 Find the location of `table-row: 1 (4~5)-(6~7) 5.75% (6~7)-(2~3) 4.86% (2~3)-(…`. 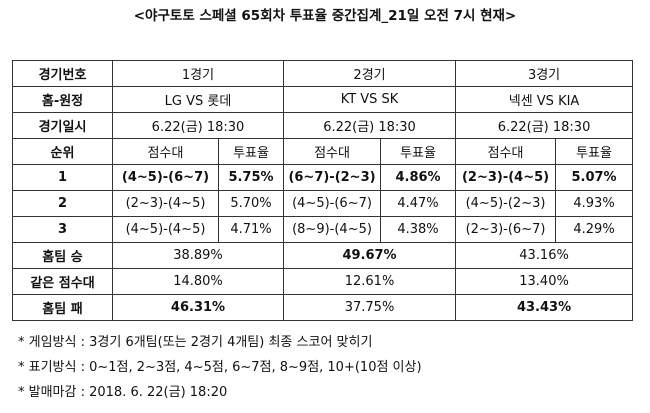

table-row: 1 (4~5)-(6~7) 5.75% (6~7)-(2~3) 4.86% (2~3)-(… is located at coordinates (323, 177).